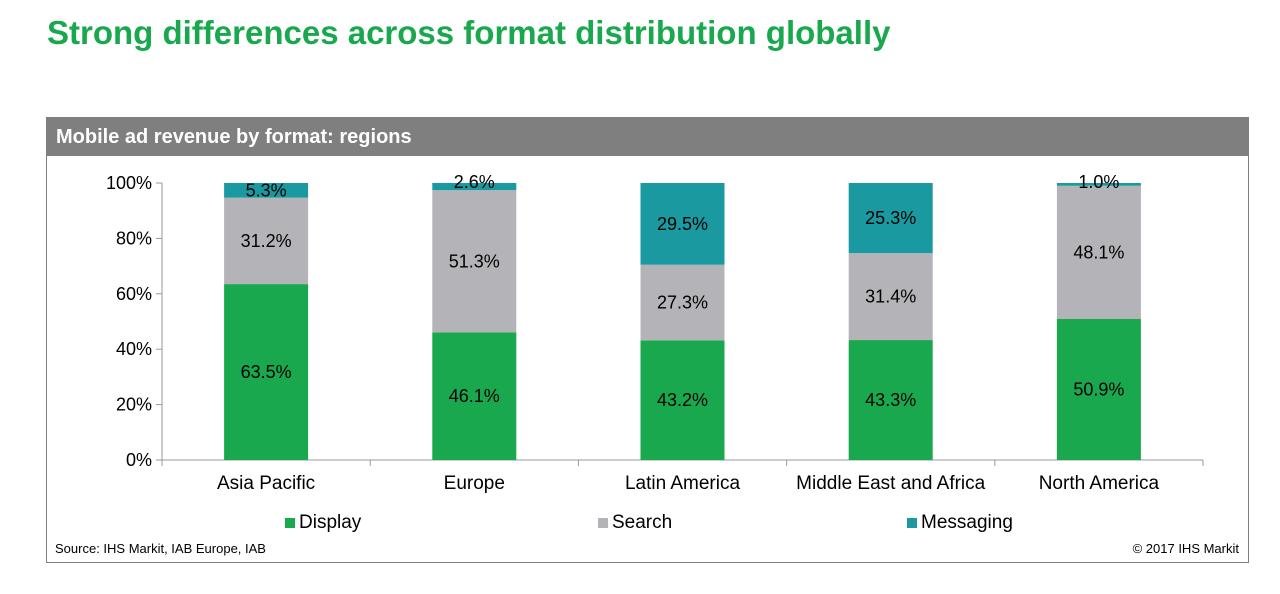 This screenshot has width=1280, height=594. I want to click on y-tick-label: 0%, so click(139, 460).